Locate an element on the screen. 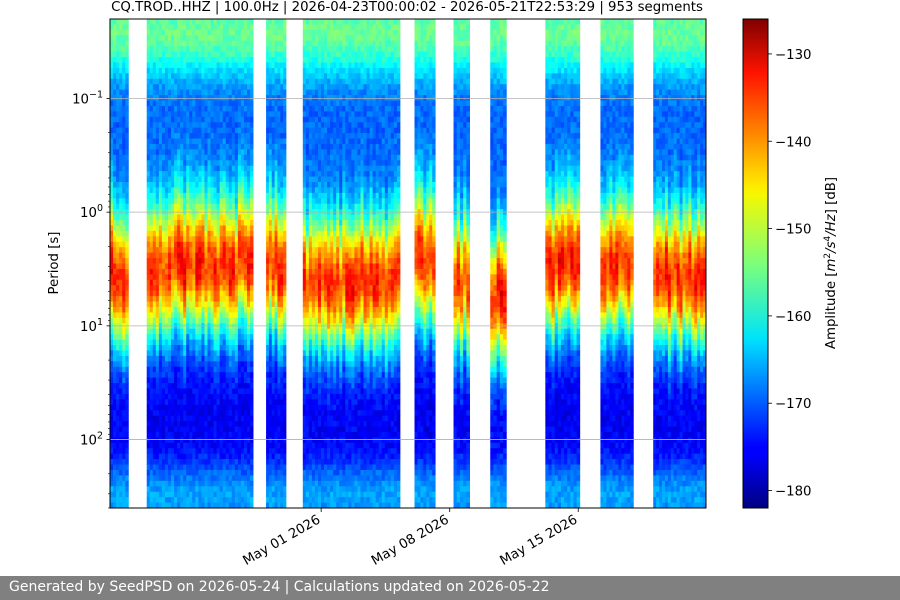  colorbar-label: Amplitude [m2/s4/Hz] [dB] is located at coordinates (831, 263).